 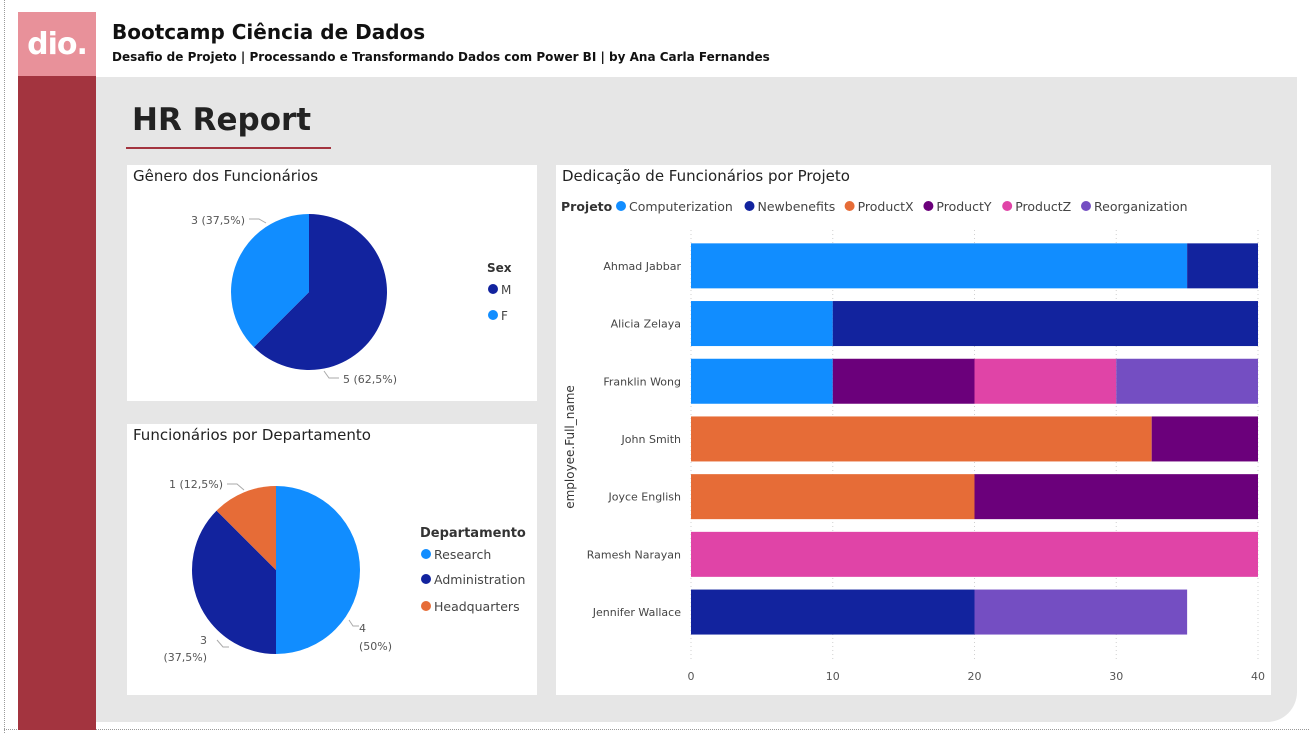 I want to click on logo: dio., so click(x=57, y=44).